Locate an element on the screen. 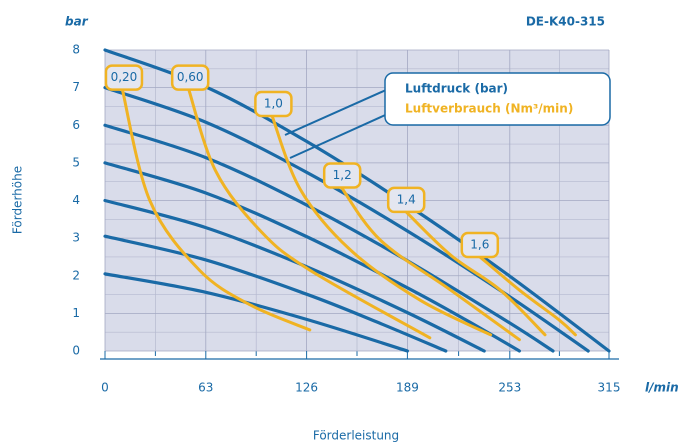  y-tick-label: 3 is located at coordinates (76, 238).